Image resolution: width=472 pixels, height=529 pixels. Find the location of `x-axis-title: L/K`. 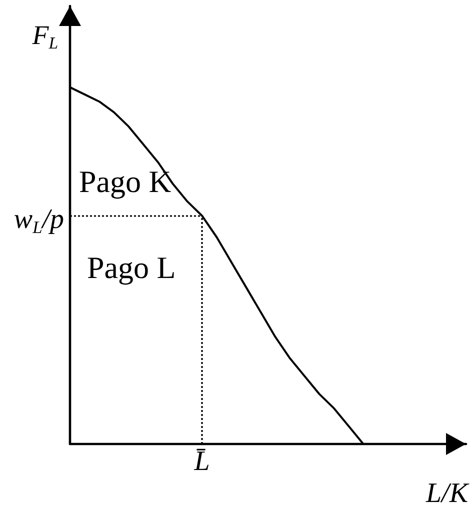

x-axis-title: L/K is located at coordinates (447, 494).